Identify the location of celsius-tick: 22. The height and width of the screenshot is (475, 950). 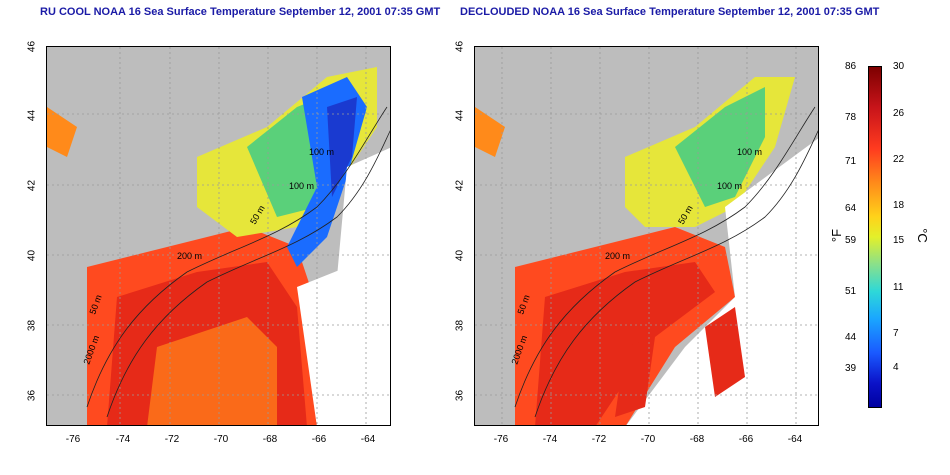
(899, 159).